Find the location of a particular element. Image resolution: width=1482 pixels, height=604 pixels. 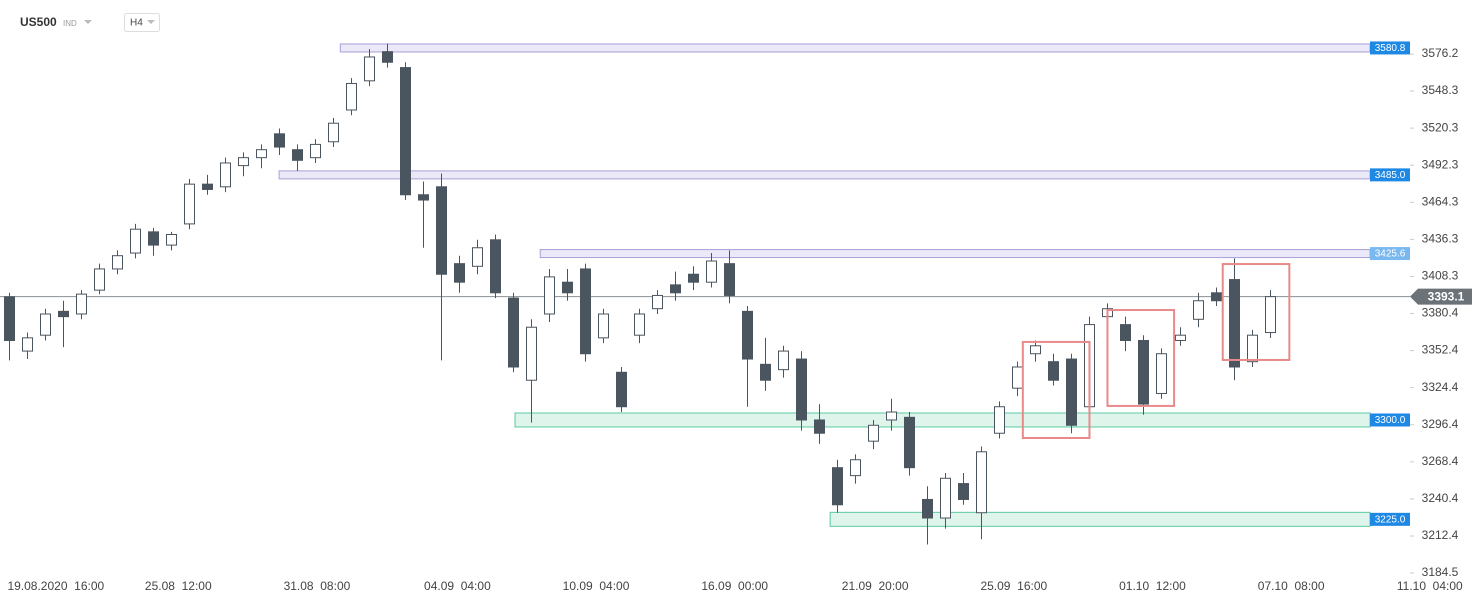

y-tick-label: 3184.5 is located at coordinates (1440, 572).